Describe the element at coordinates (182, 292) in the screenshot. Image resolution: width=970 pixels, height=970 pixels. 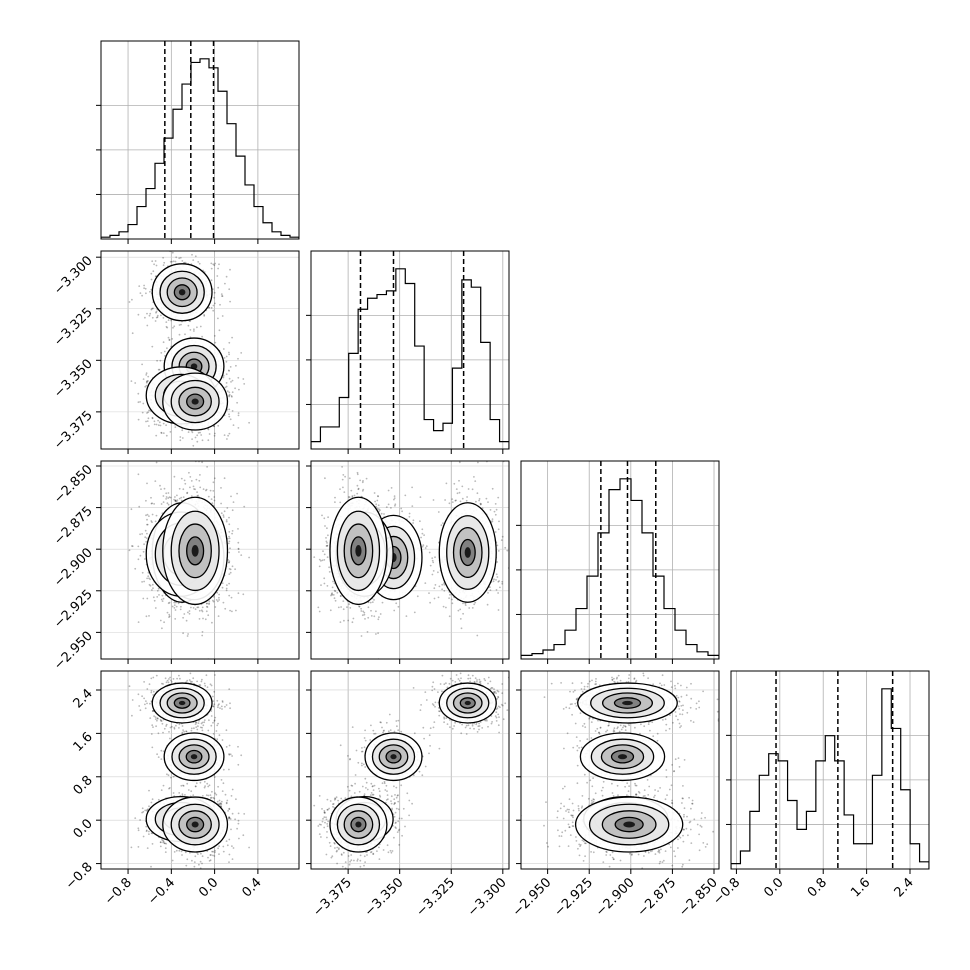
I see `contour-level` at that location.